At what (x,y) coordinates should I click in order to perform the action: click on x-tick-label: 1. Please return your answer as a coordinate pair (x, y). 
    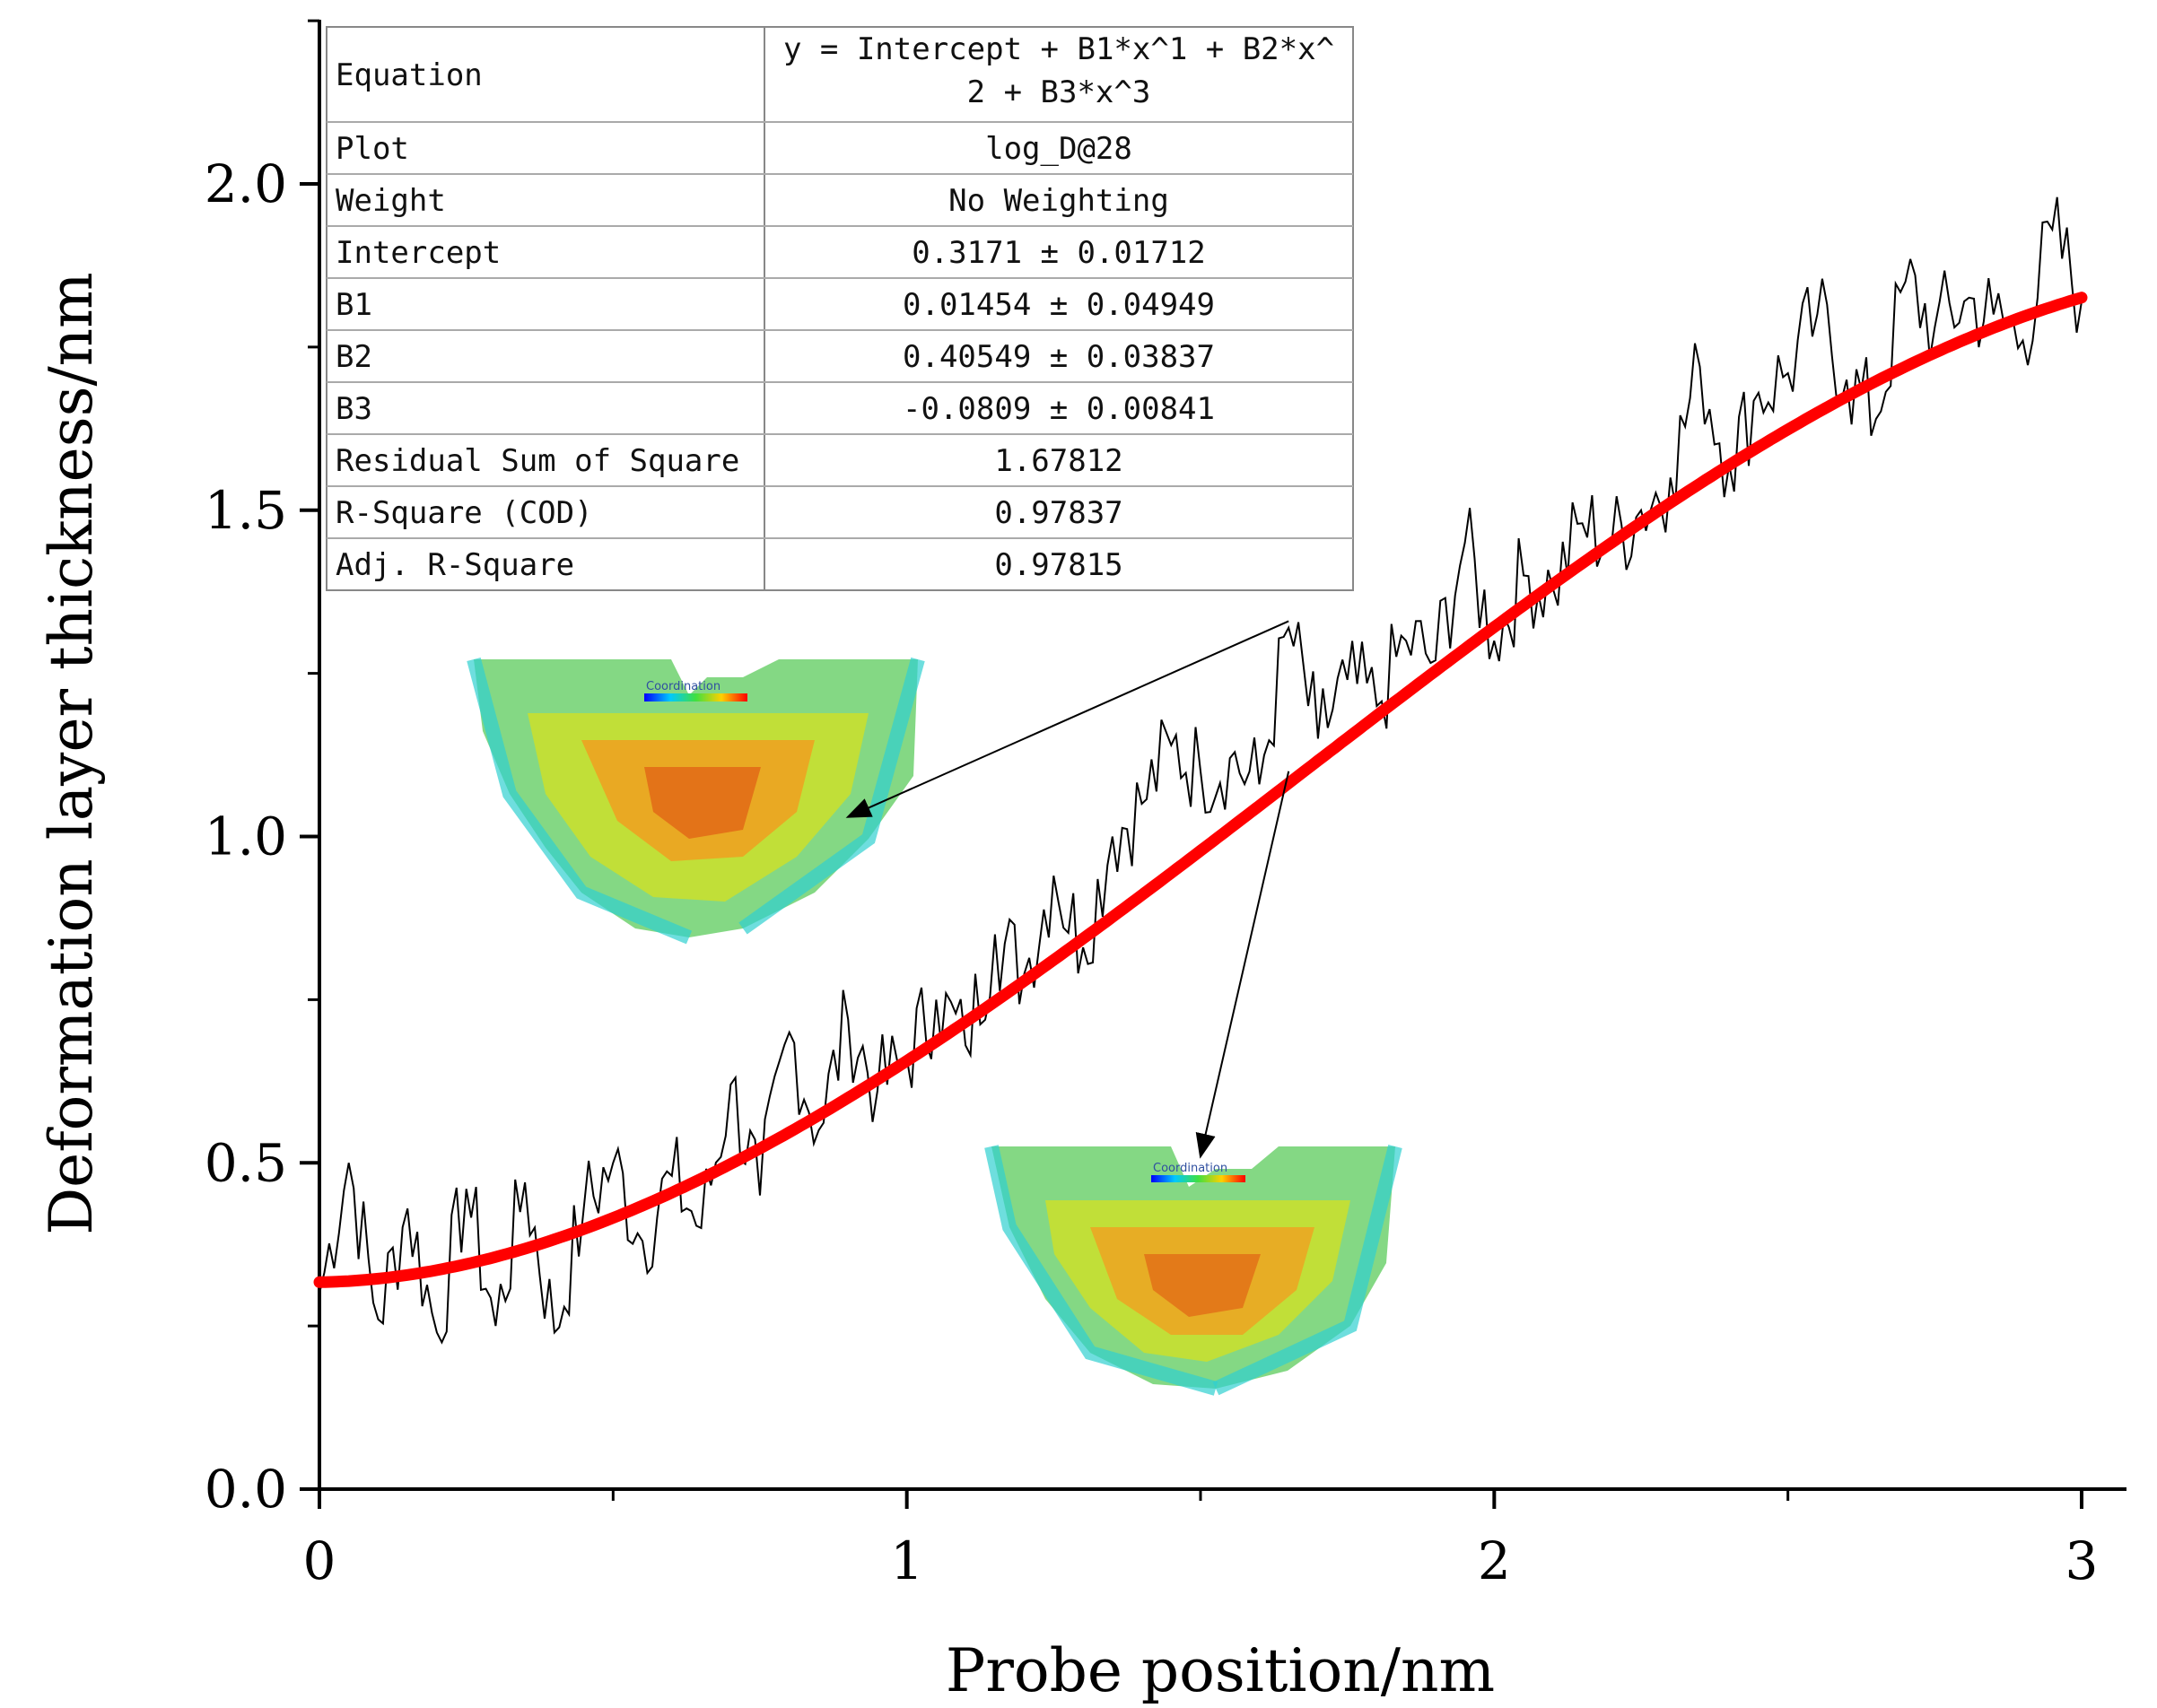
    Looking at the image, I should click on (906, 1560).